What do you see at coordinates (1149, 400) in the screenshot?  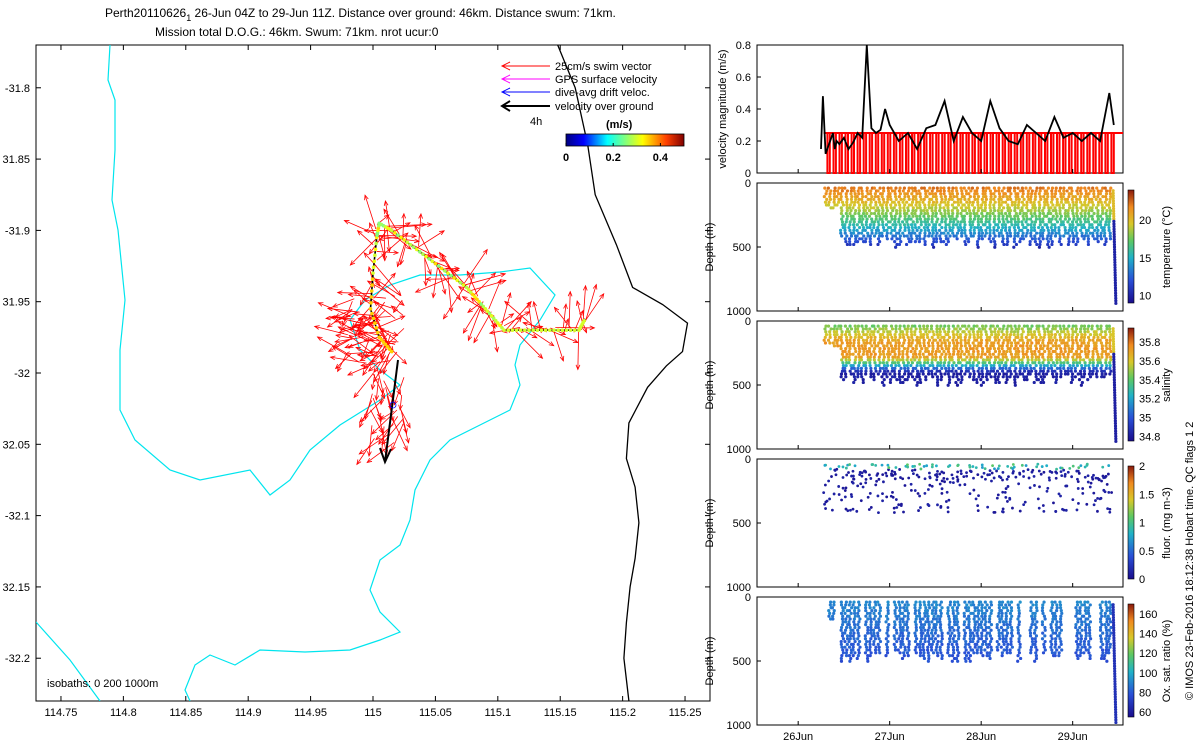 I see `section-colorbar-tick-label: 35.2` at bounding box center [1149, 400].